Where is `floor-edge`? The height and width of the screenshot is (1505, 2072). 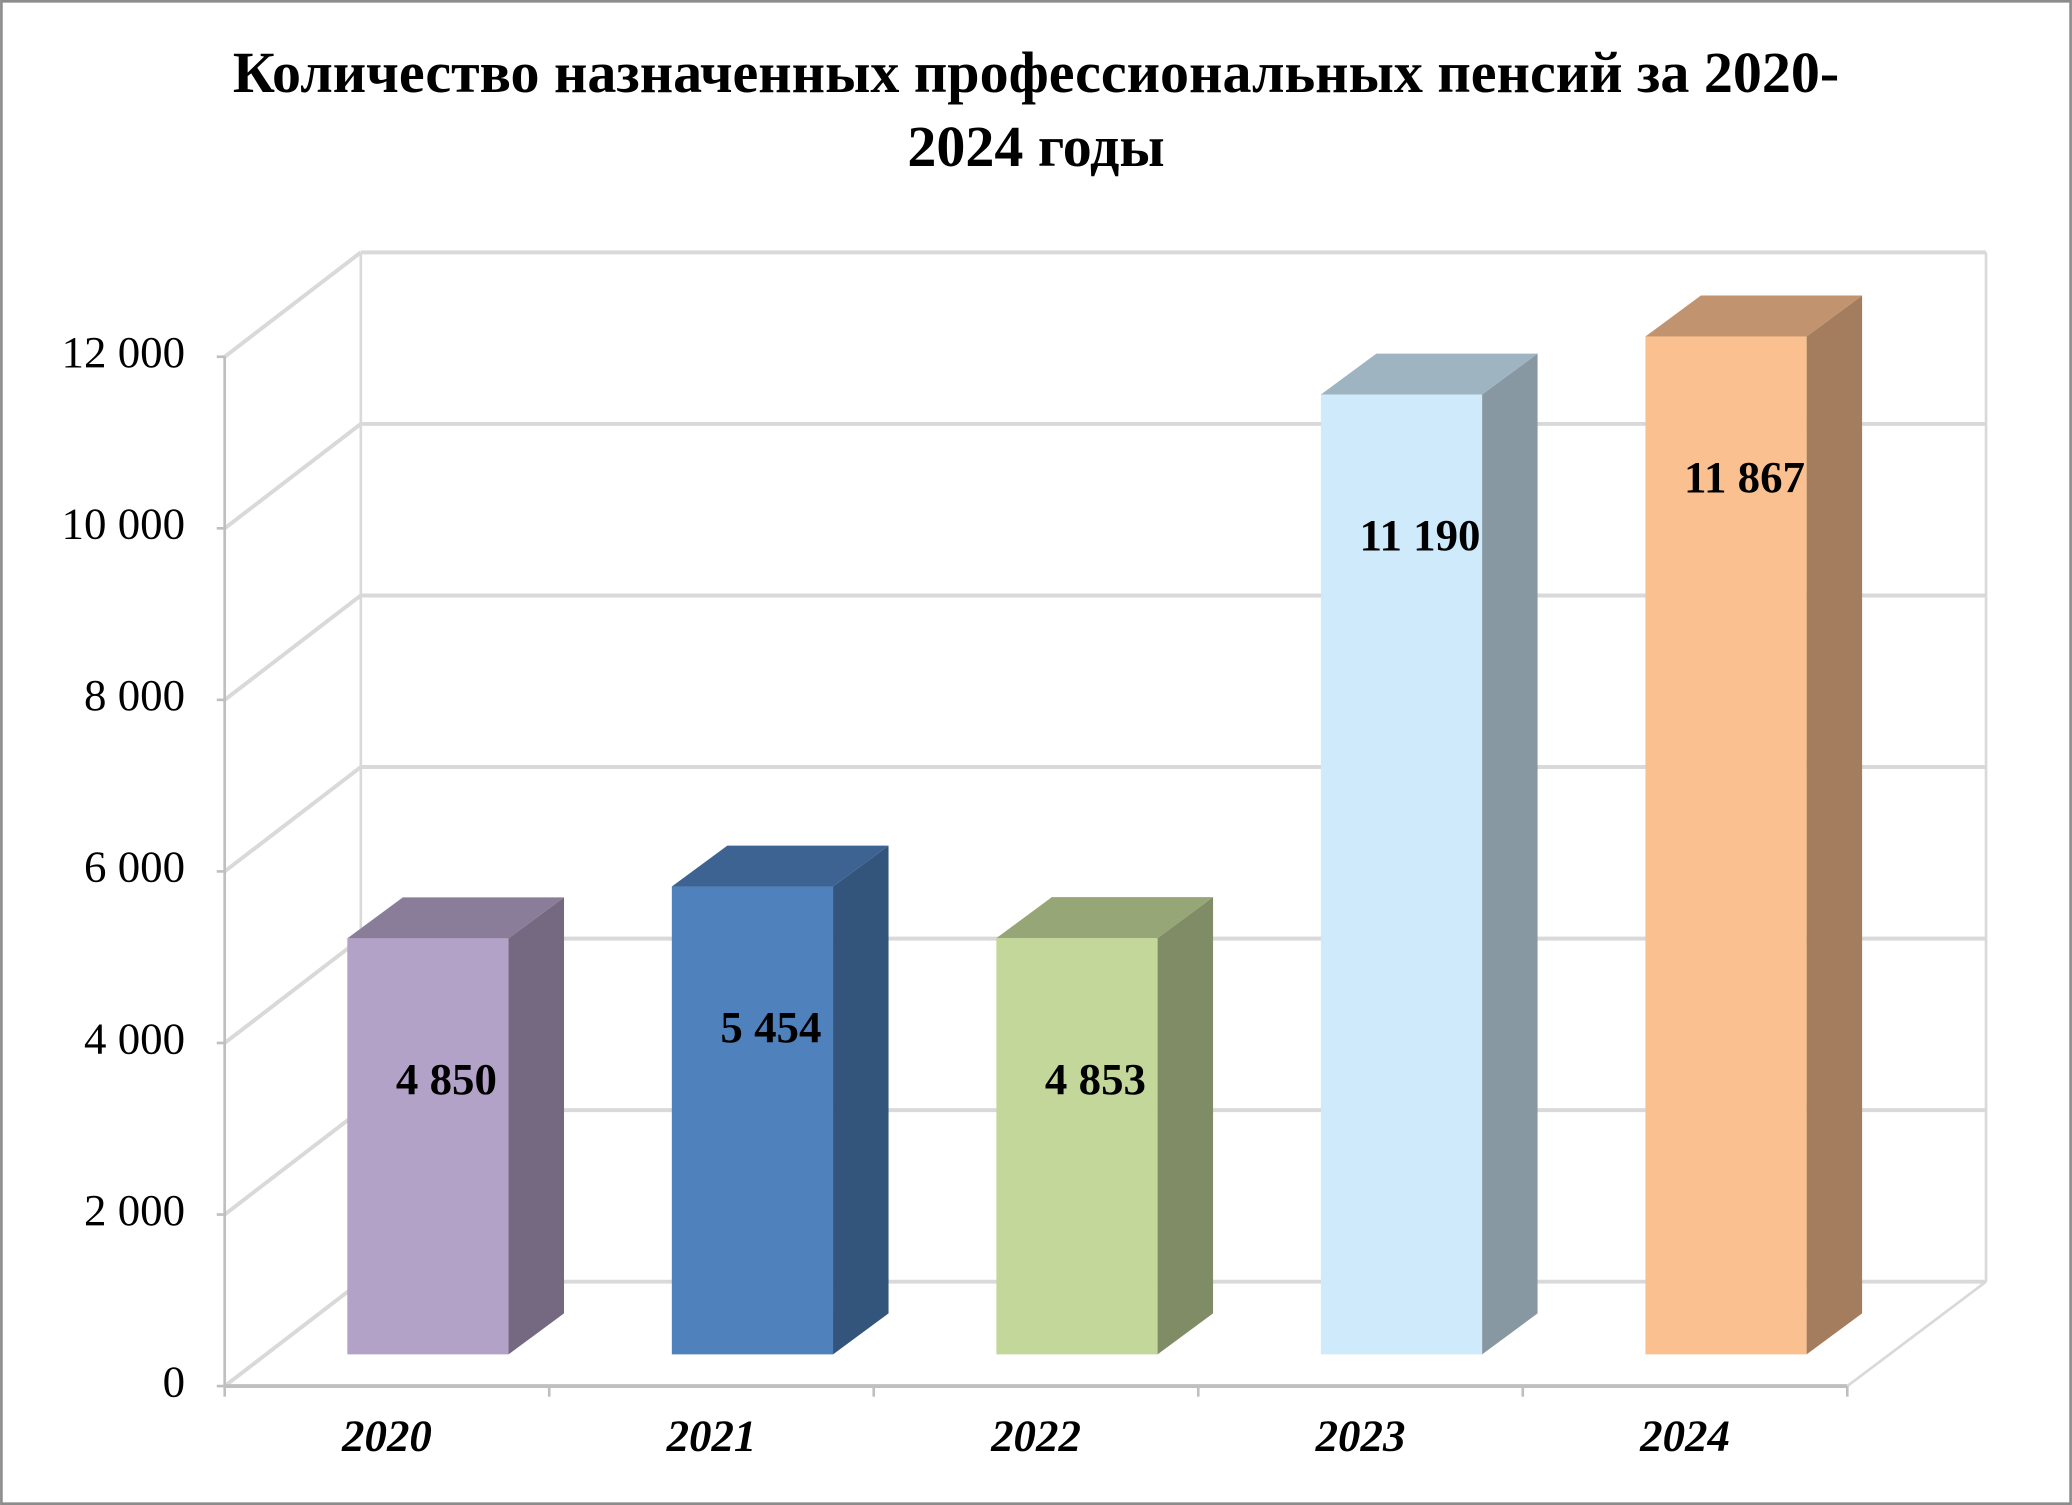 floor-edge is located at coordinates (1916, 1334).